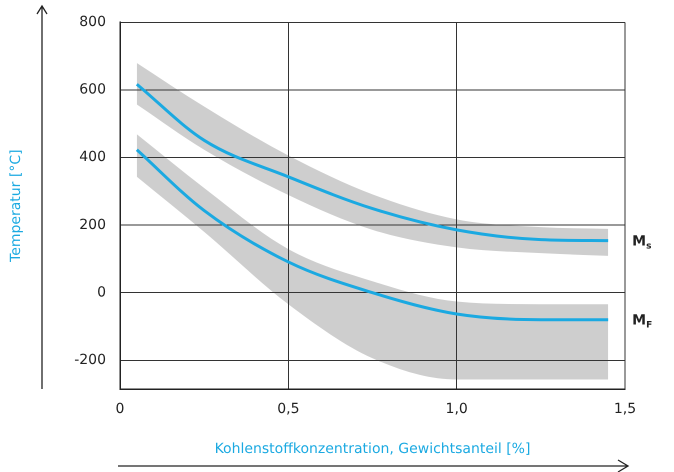 The width and height of the screenshot is (674, 472). Describe the element at coordinates (372, 449) in the screenshot. I see `x-axis-title: Kohlenstoffkonzentration, Gewichtsanteil [%]` at that location.